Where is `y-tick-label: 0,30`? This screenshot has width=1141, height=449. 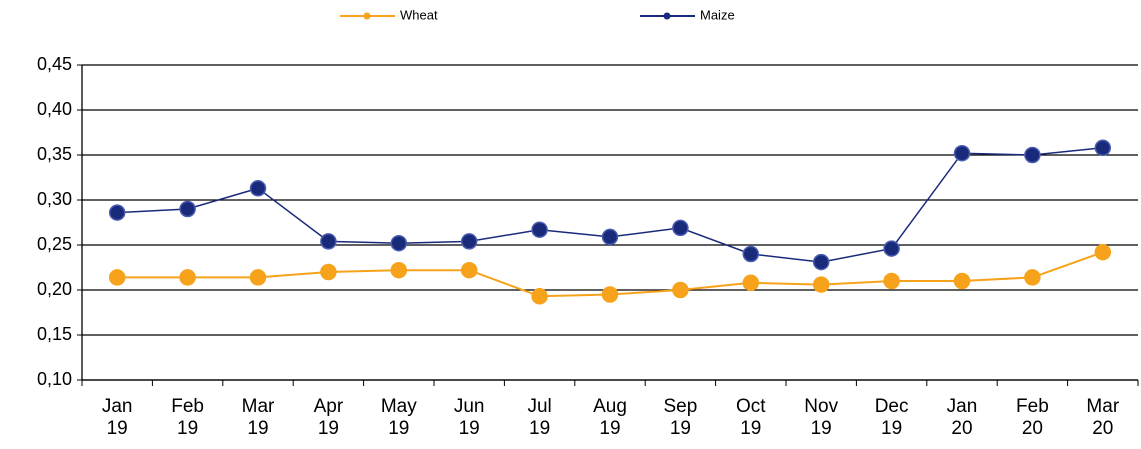 y-tick-label: 0,30 is located at coordinates (54, 199).